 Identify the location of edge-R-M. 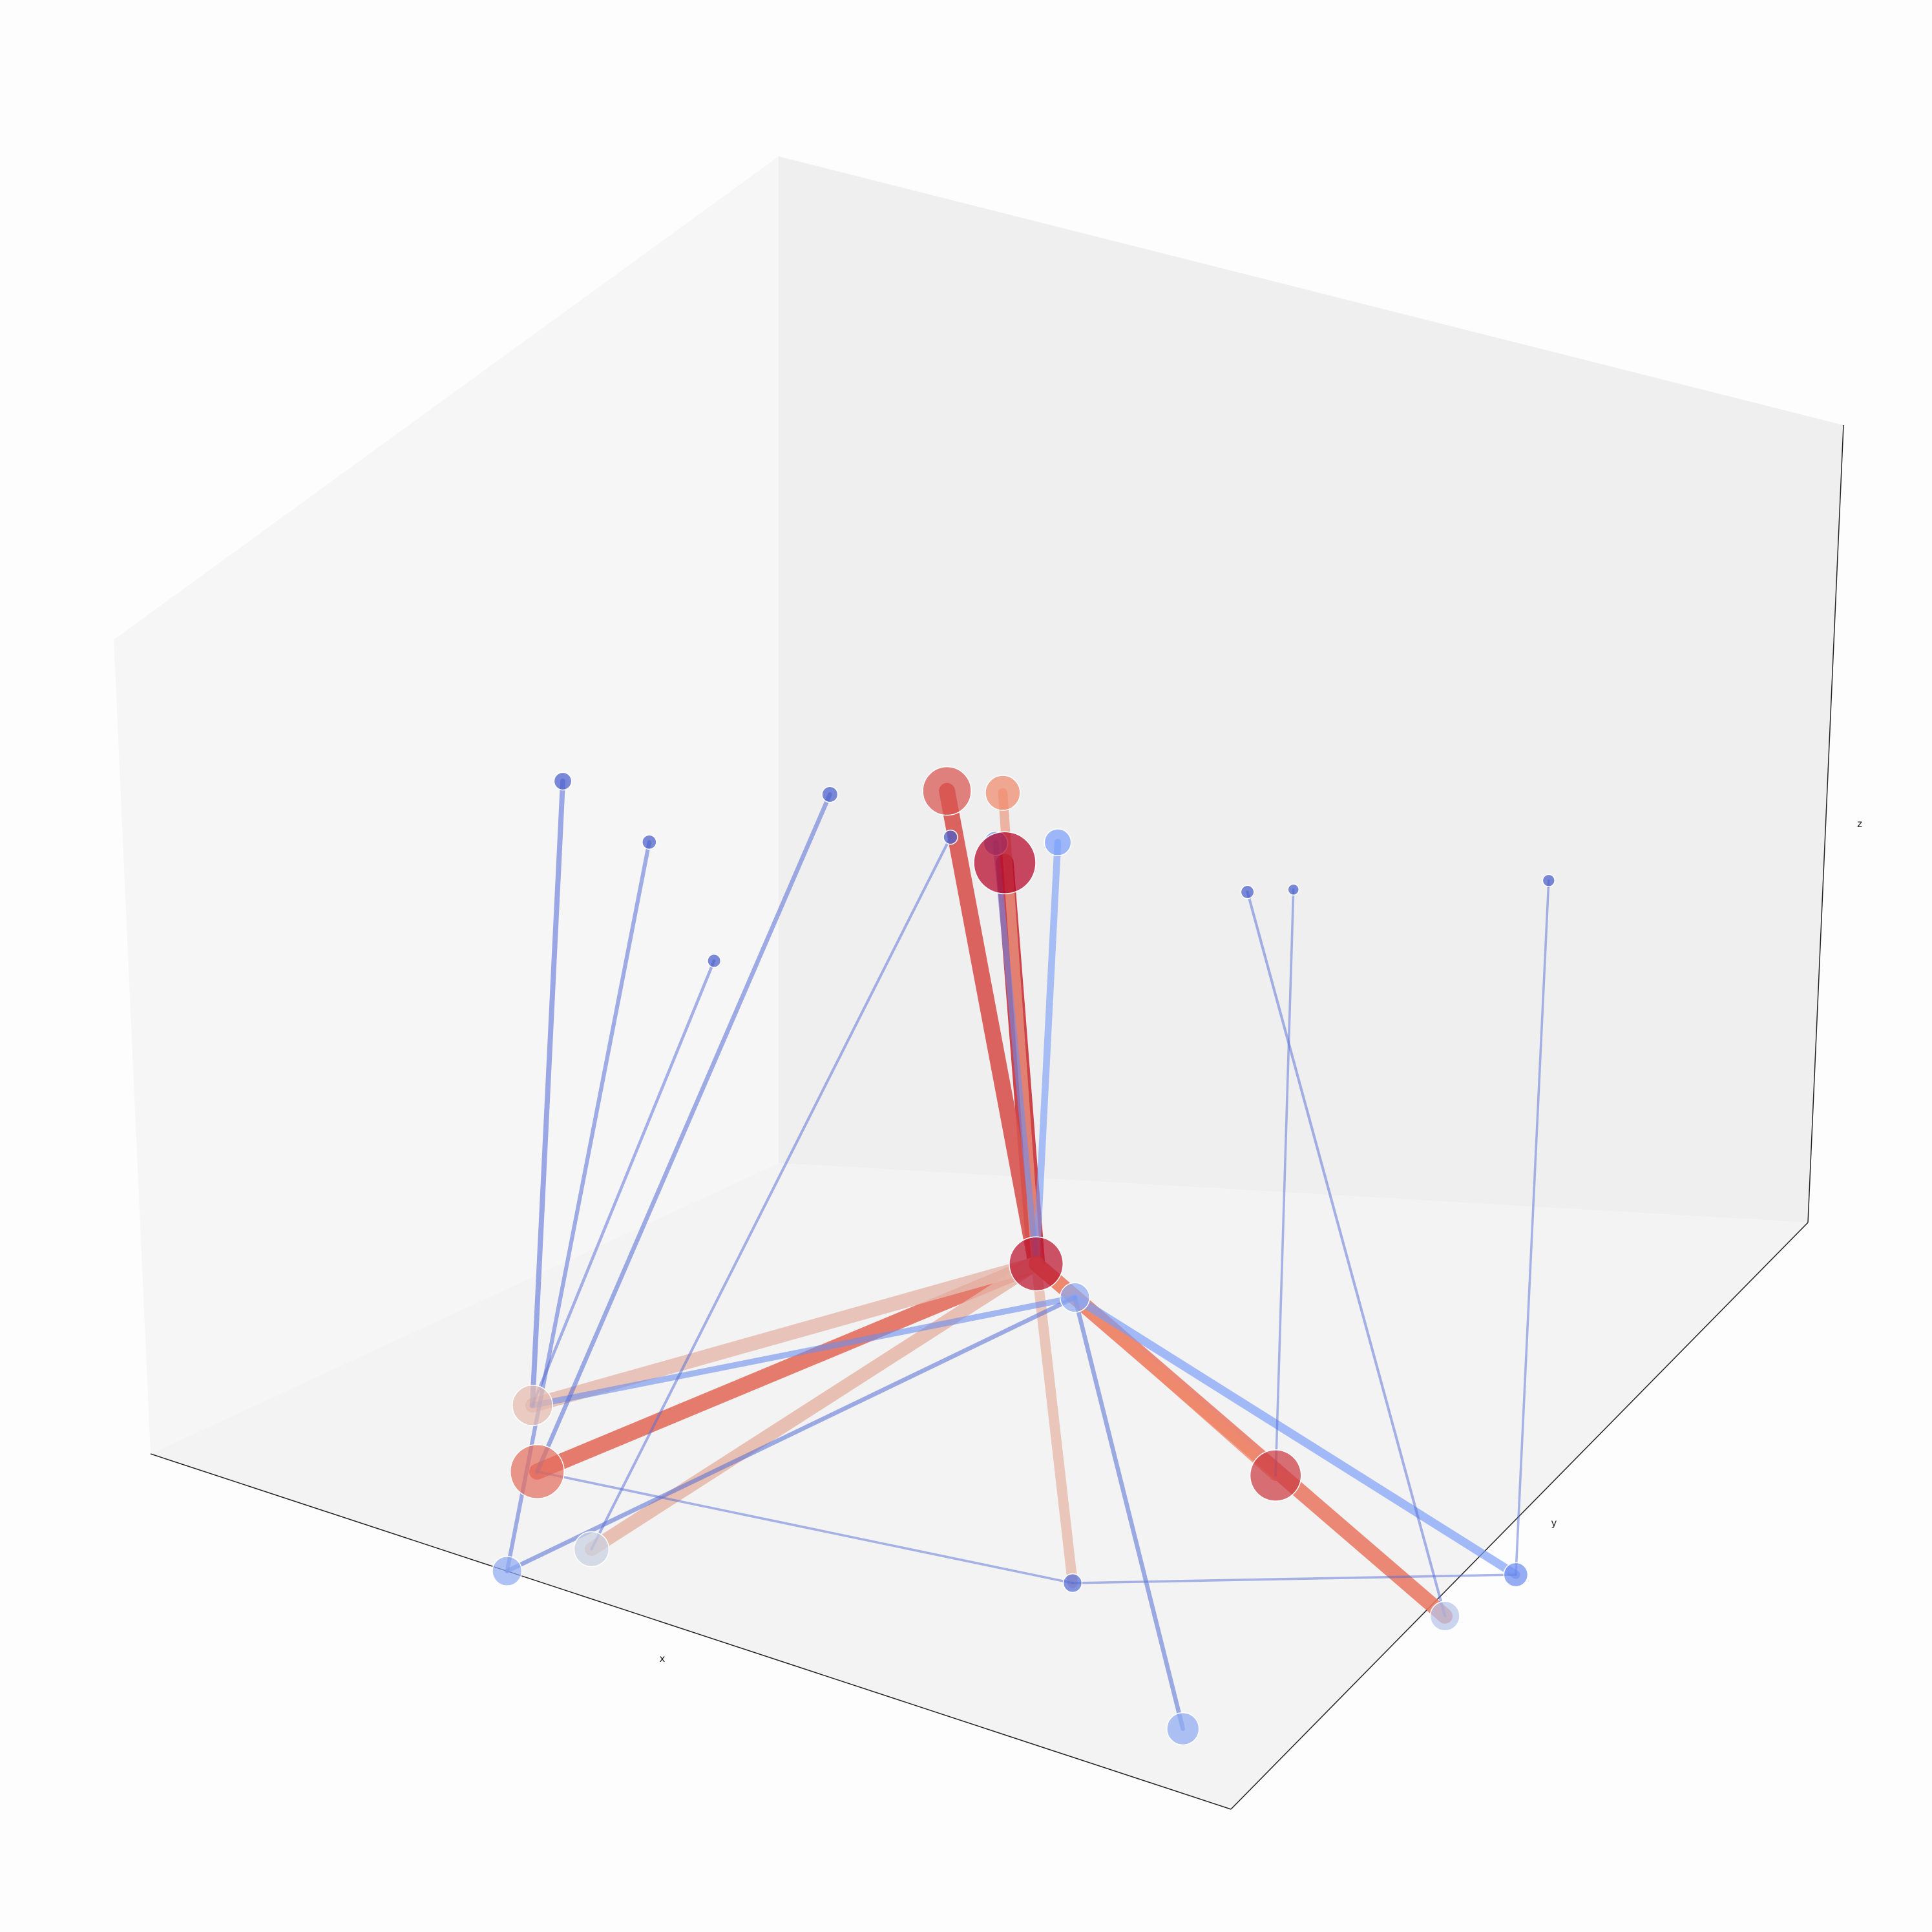
(683, 1133).